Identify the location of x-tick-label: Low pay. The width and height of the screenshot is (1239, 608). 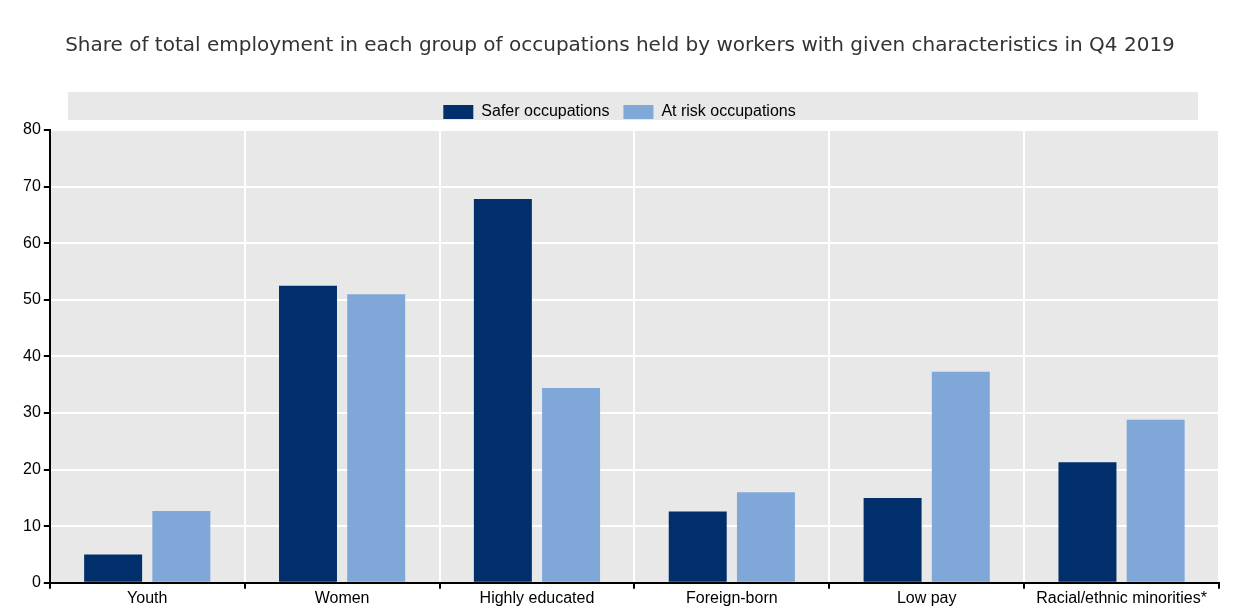
(926, 597).